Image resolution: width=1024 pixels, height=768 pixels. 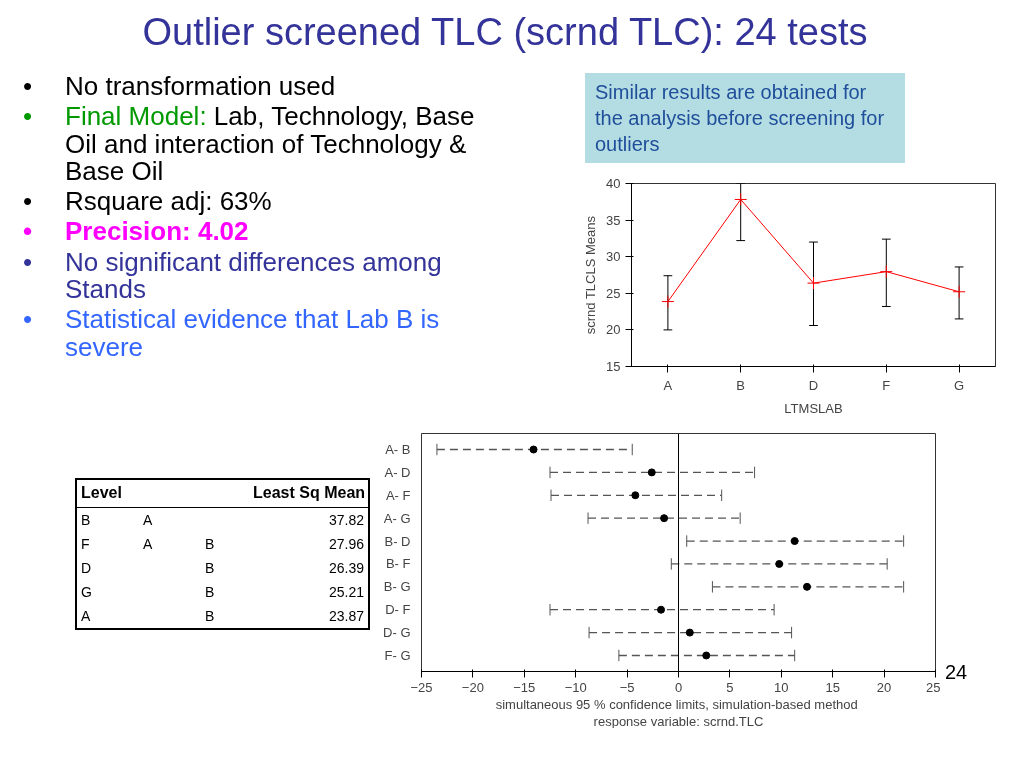 What do you see at coordinates (832, 687) in the screenshot?
I see `x-tick-label: 15` at bounding box center [832, 687].